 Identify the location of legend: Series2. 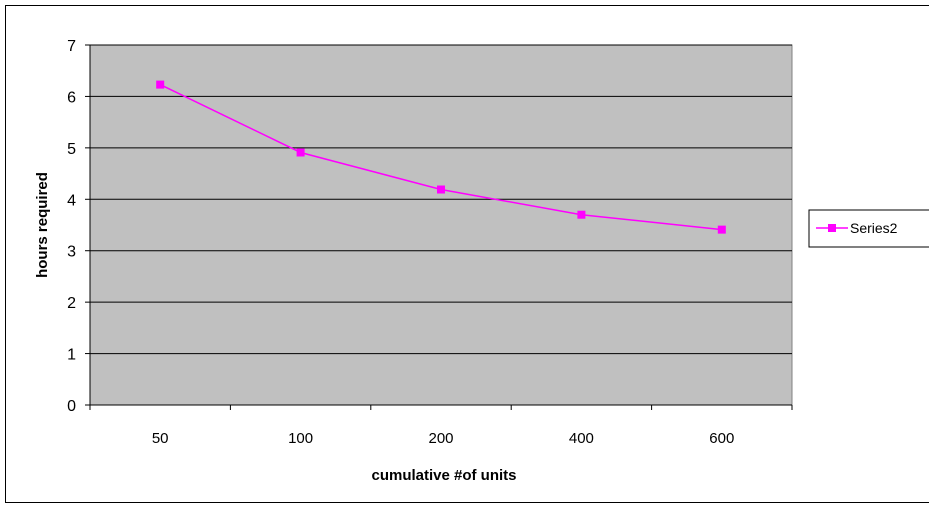
(869, 228).